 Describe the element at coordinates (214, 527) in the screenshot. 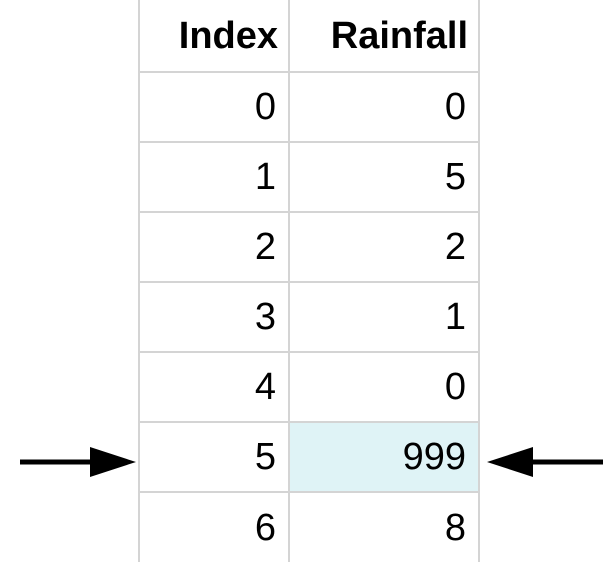

I see `cell-index: 6` at that location.